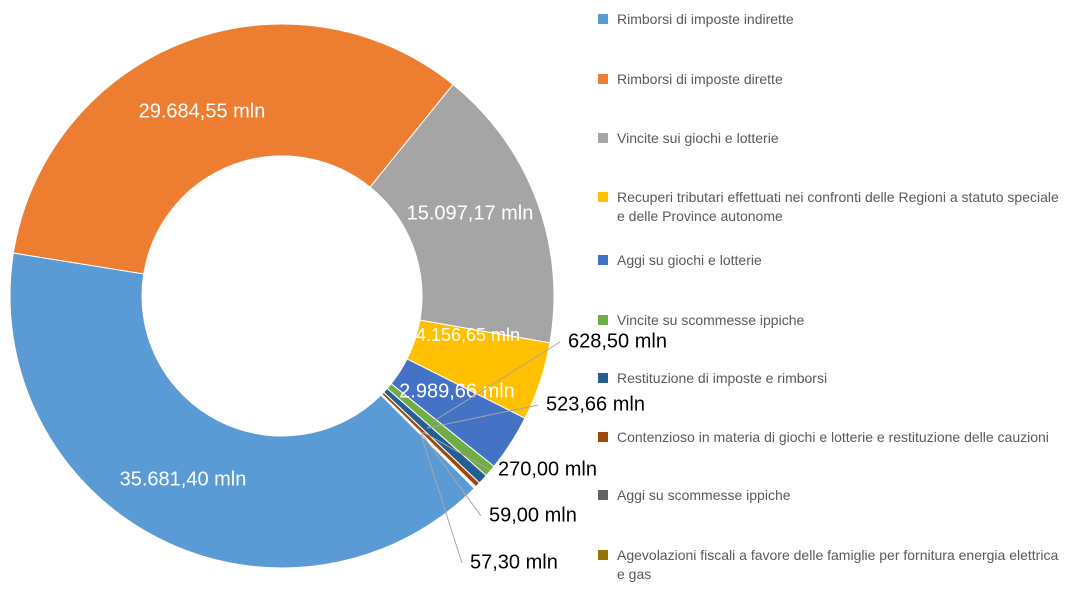  What do you see at coordinates (547, 469) in the screenshot?
I see `data-label: 270,00 mln` at bounding box center [547, 469].